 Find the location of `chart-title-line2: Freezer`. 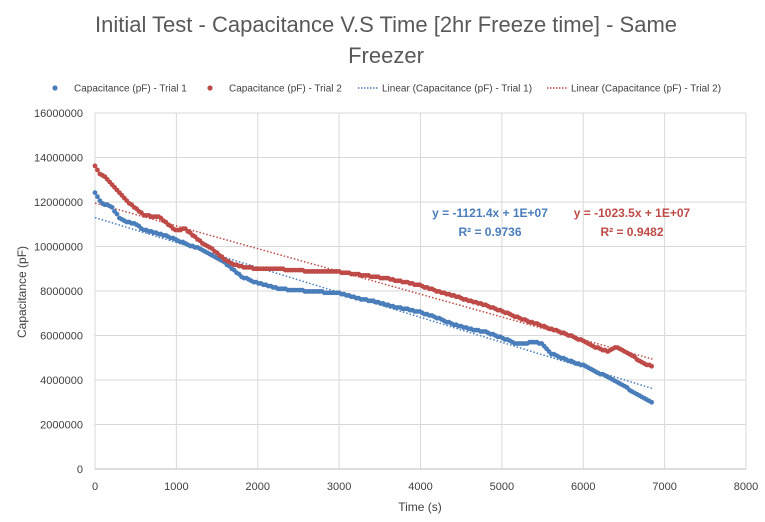

chart-title-line2: Freezer is located at coordinates (386, 55).